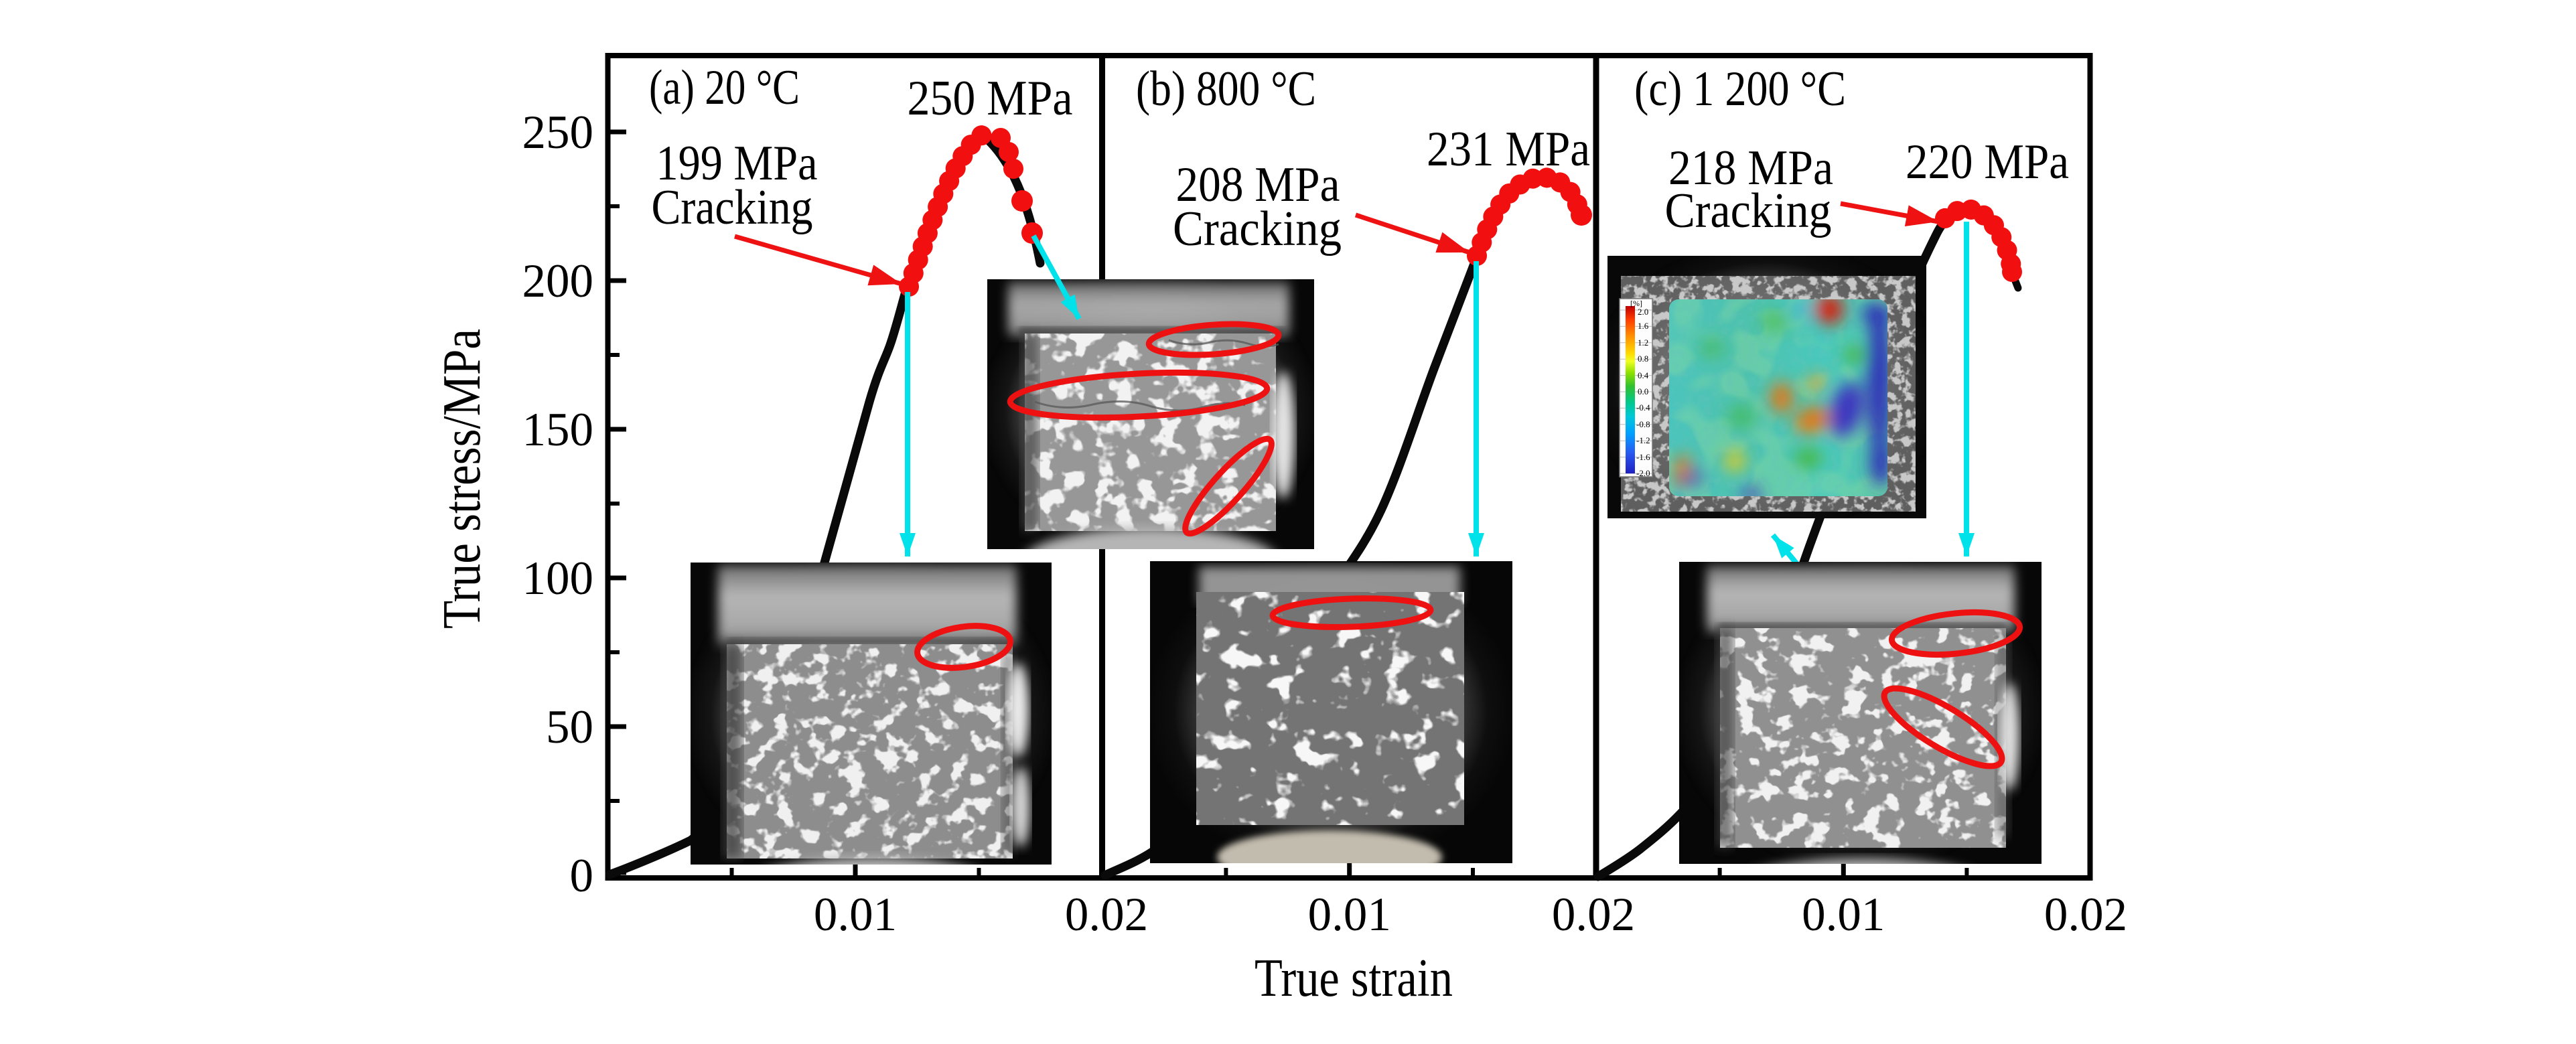 The width and height of the screenshot is (2576, 1044). I want to click on svg-text: (b) 800 °C, so click(1226, 90).